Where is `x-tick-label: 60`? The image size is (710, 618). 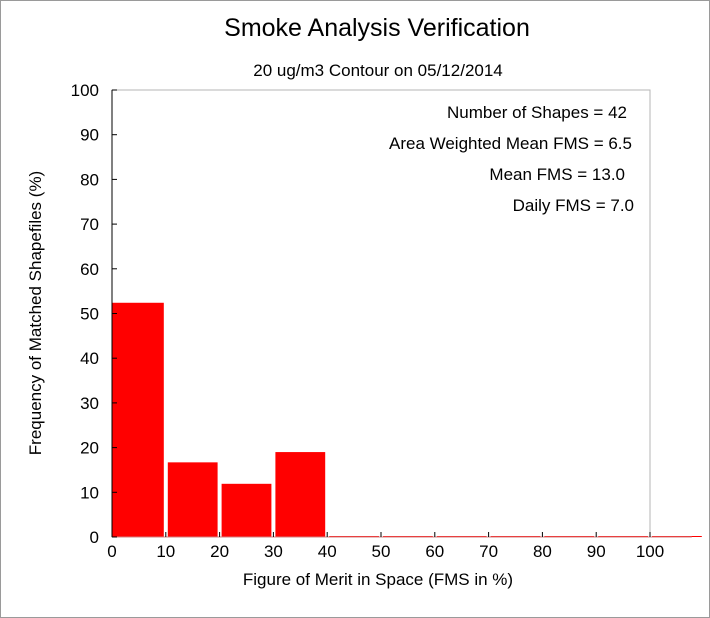 x-tick-label: 60 is located at coordinates (434, 551).